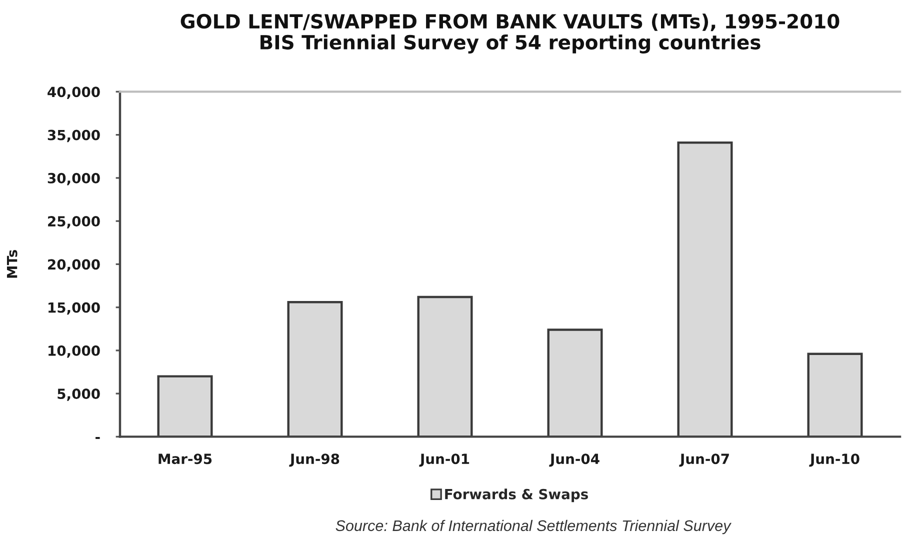  Describe the element at coordinates (834, 460) in the screenshot. I see `x-tick-label: Jun-10` at that location.